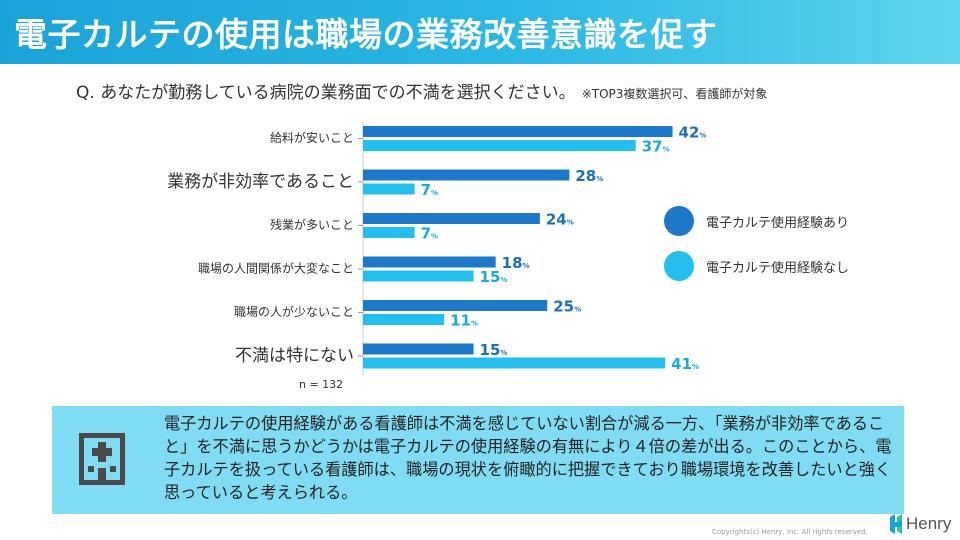 The width and height of the screenshot is (960, 540). Describe the element at coordinates (102, 459) in the screenshot. I see `hospital-building-icon` at that location.